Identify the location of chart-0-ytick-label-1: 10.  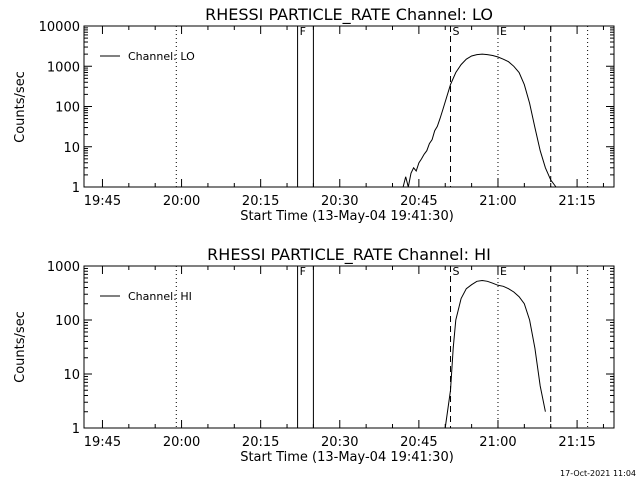
(71, 148).